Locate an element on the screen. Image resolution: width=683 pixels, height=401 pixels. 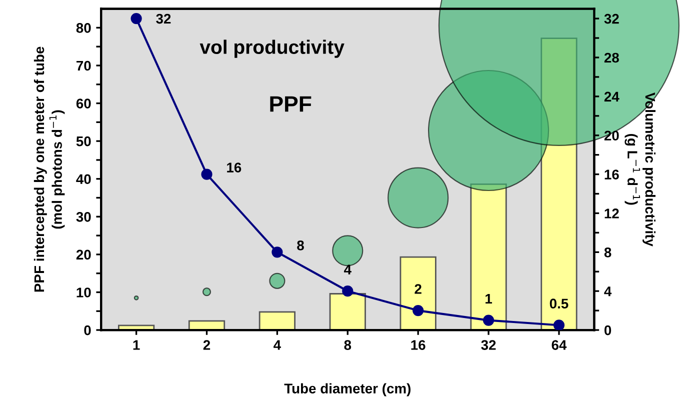
y-axis-title: PPF intercepted by one meter of tube (mol photons d$^{−1}$) is located at coordinates (49, 169).